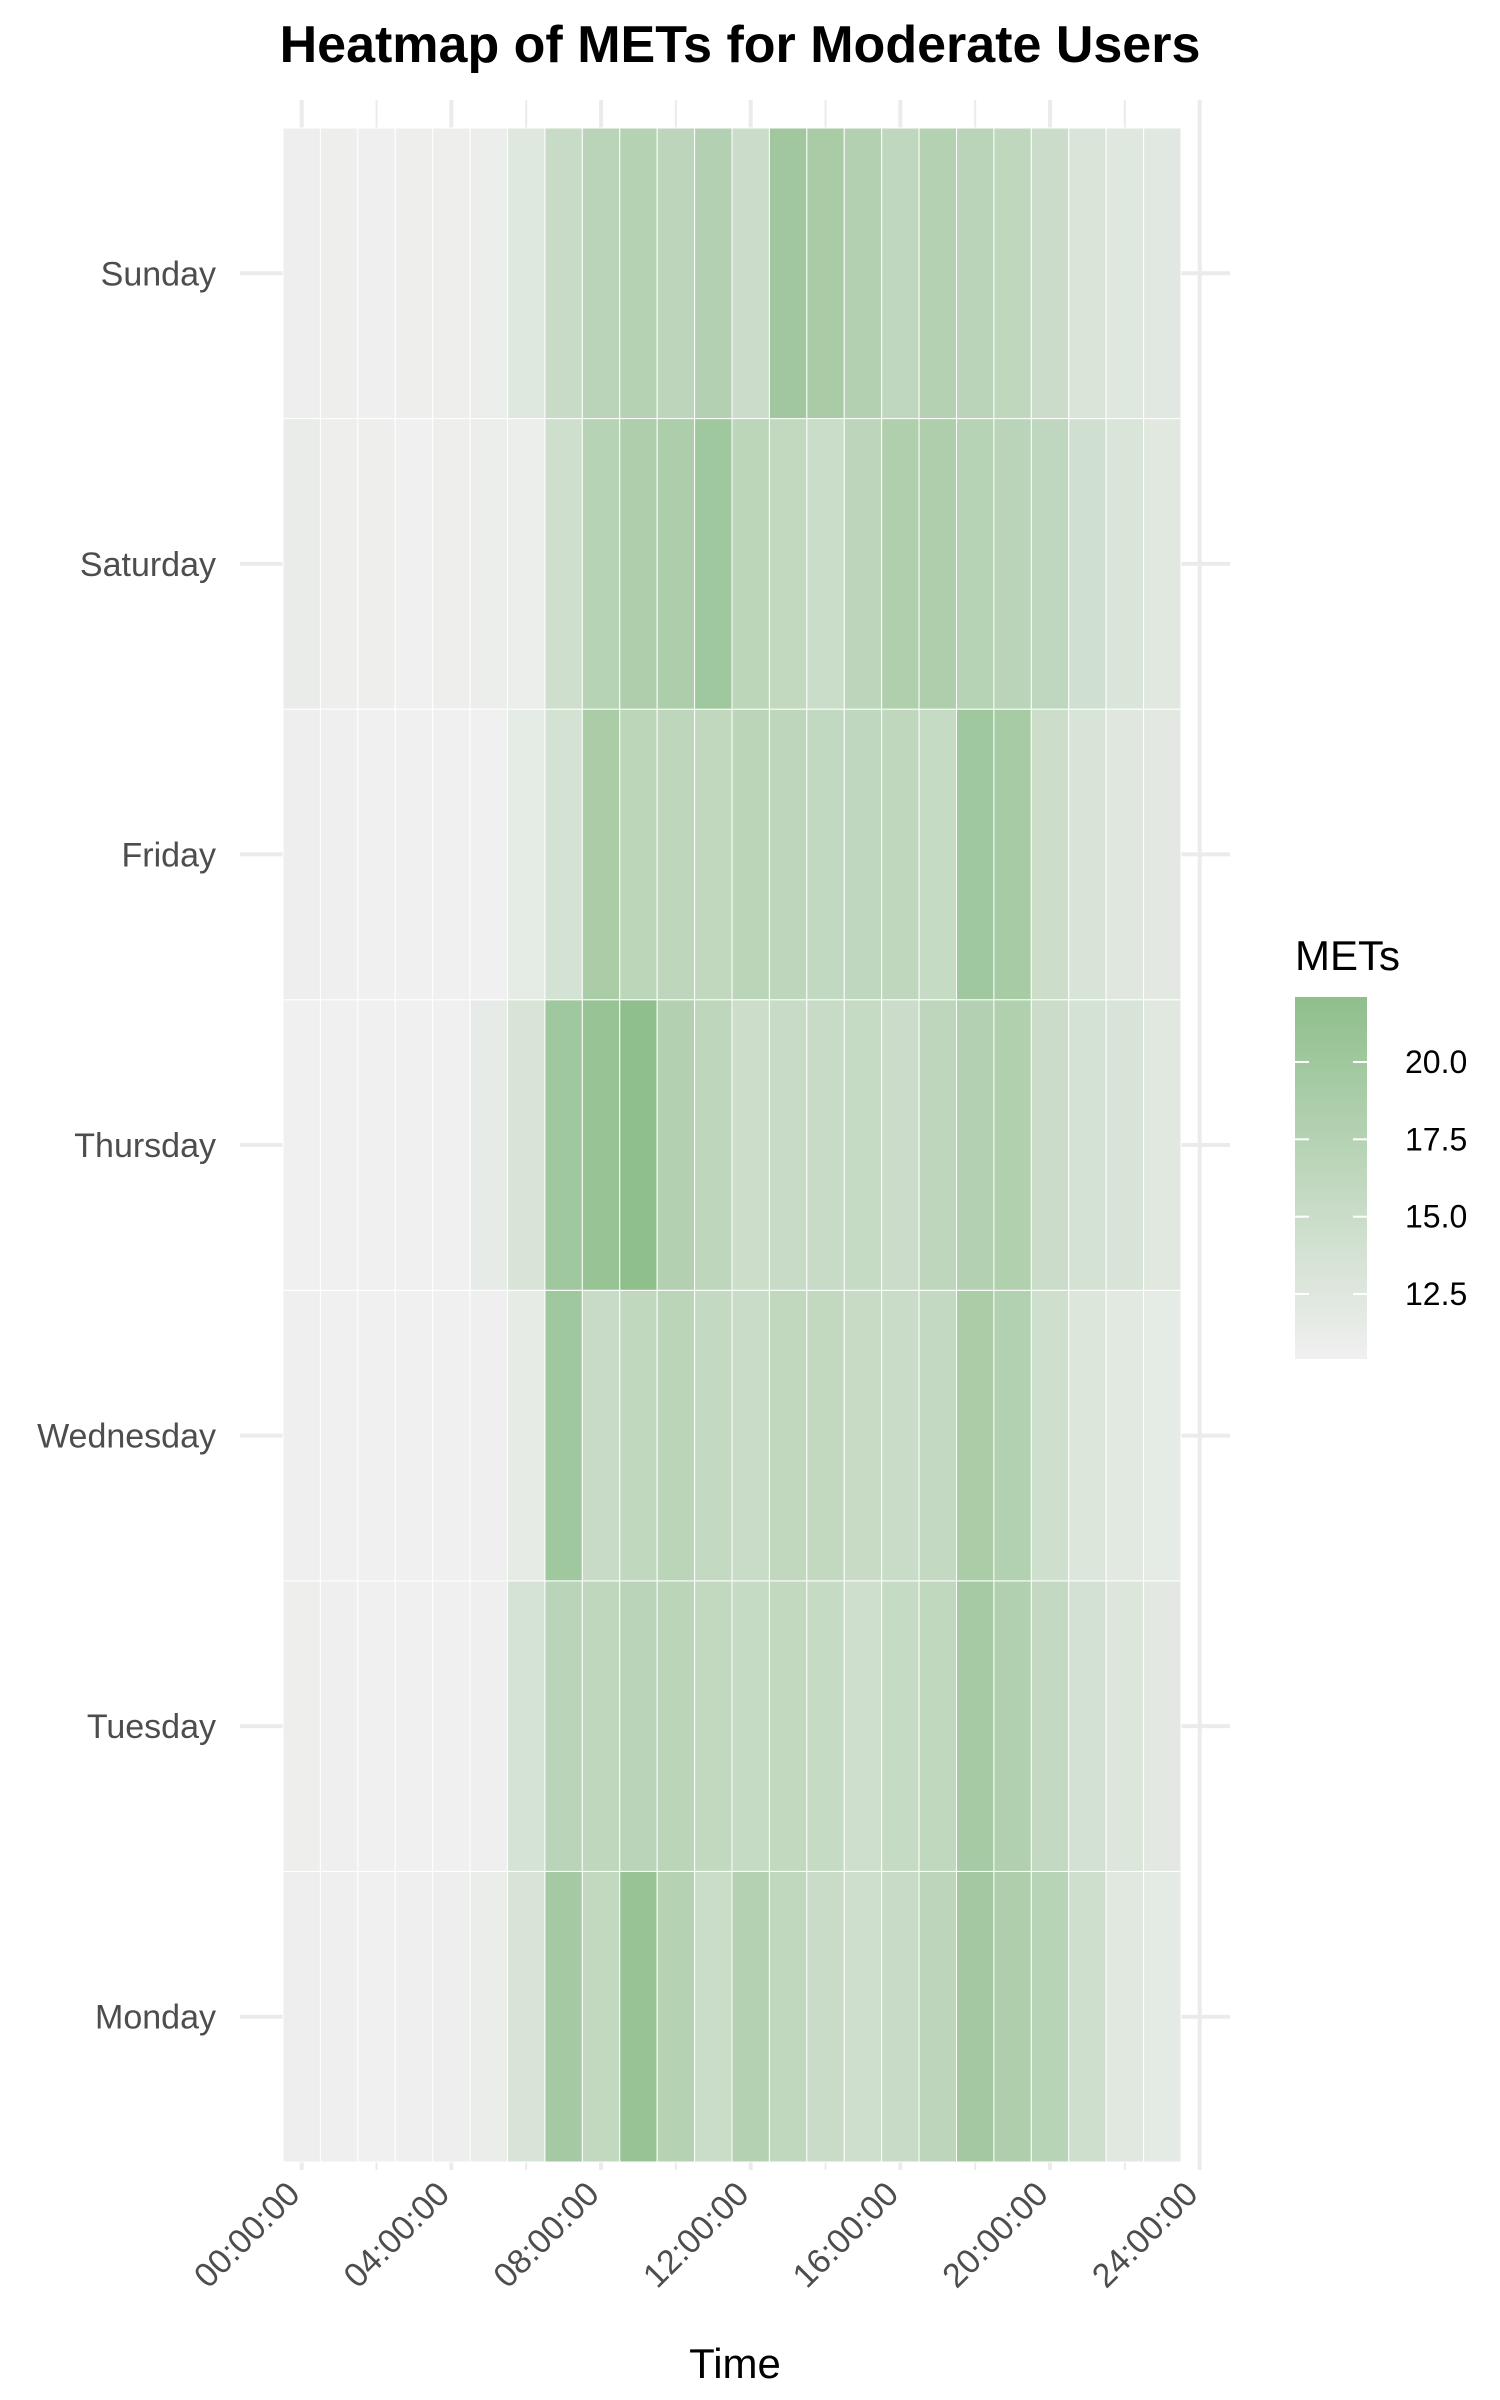  I want to click on legend-color-bar, so click(1331, 1178).